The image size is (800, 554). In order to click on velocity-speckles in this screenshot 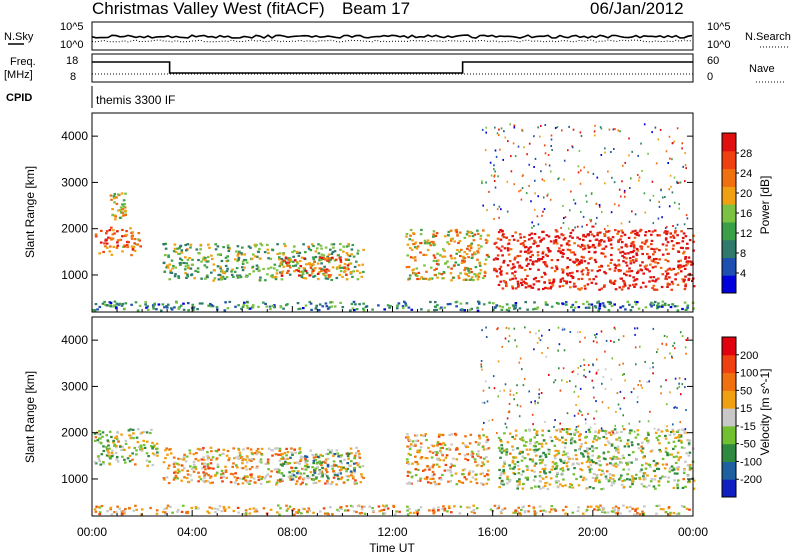, I will do `click(584, 380)`.